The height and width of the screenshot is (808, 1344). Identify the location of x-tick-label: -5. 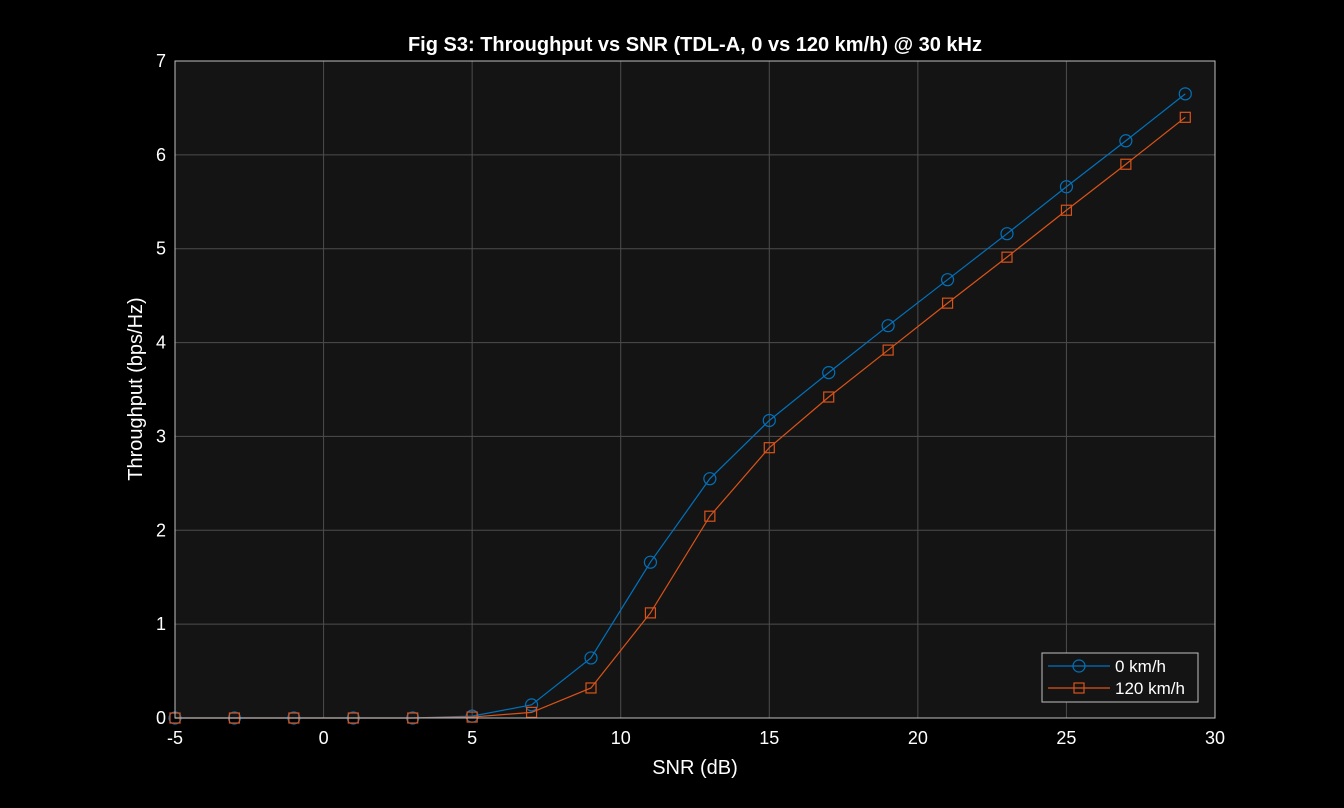
(175, 738).